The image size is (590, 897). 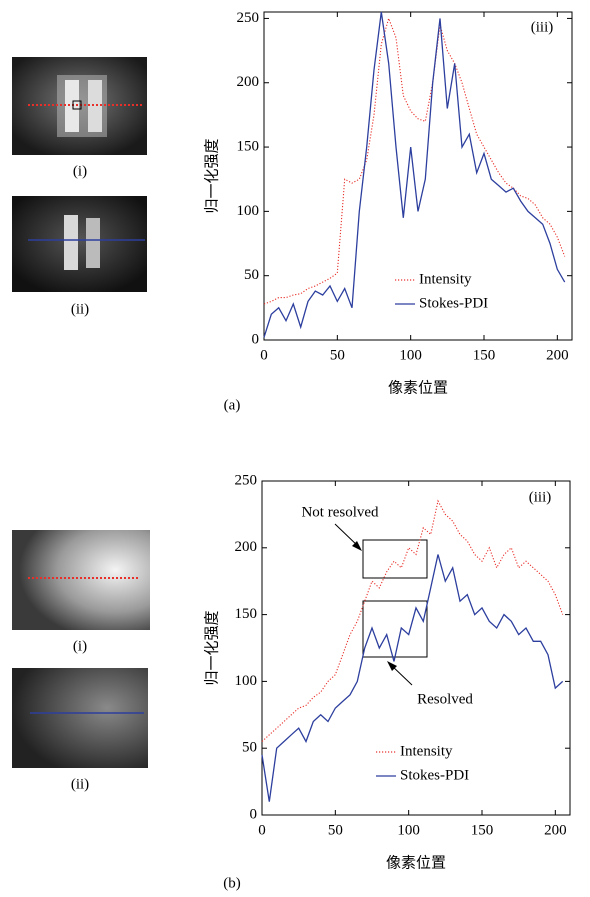 What do you see at coordinates (340, 512) in the screenshot?
I see `annotation: Not resolved` at bounding box center [340, 512].